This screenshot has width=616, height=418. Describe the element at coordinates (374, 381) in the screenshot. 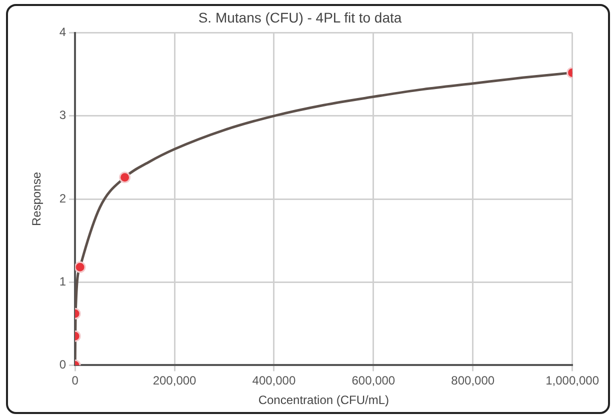

I see `x-tick-label: 600,000` at that location.